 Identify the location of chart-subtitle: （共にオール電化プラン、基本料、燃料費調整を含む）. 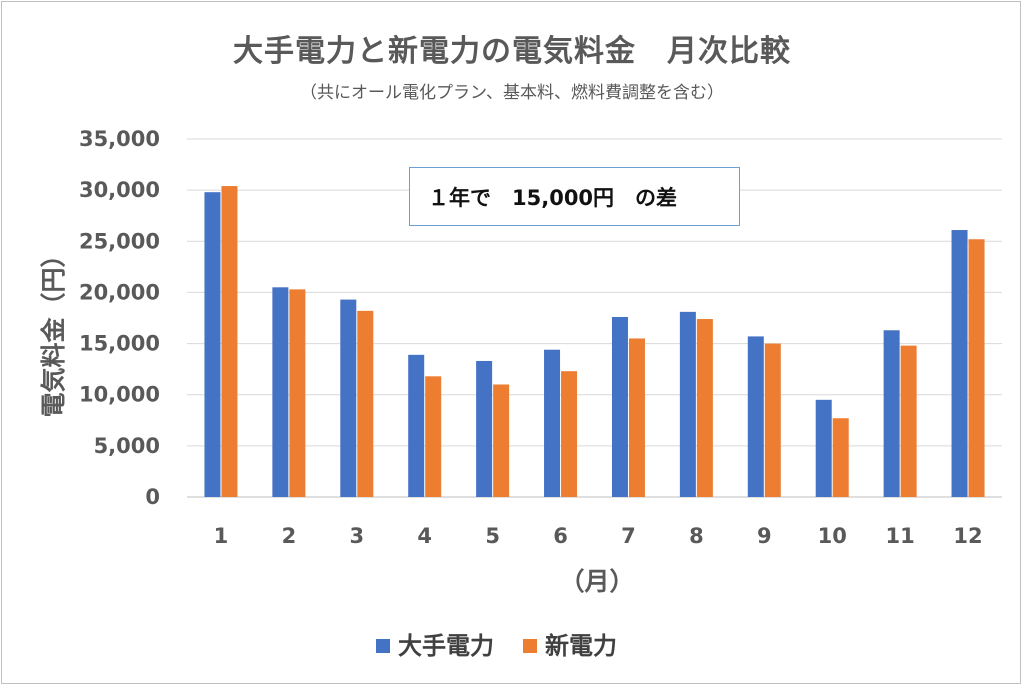
(512, 93).